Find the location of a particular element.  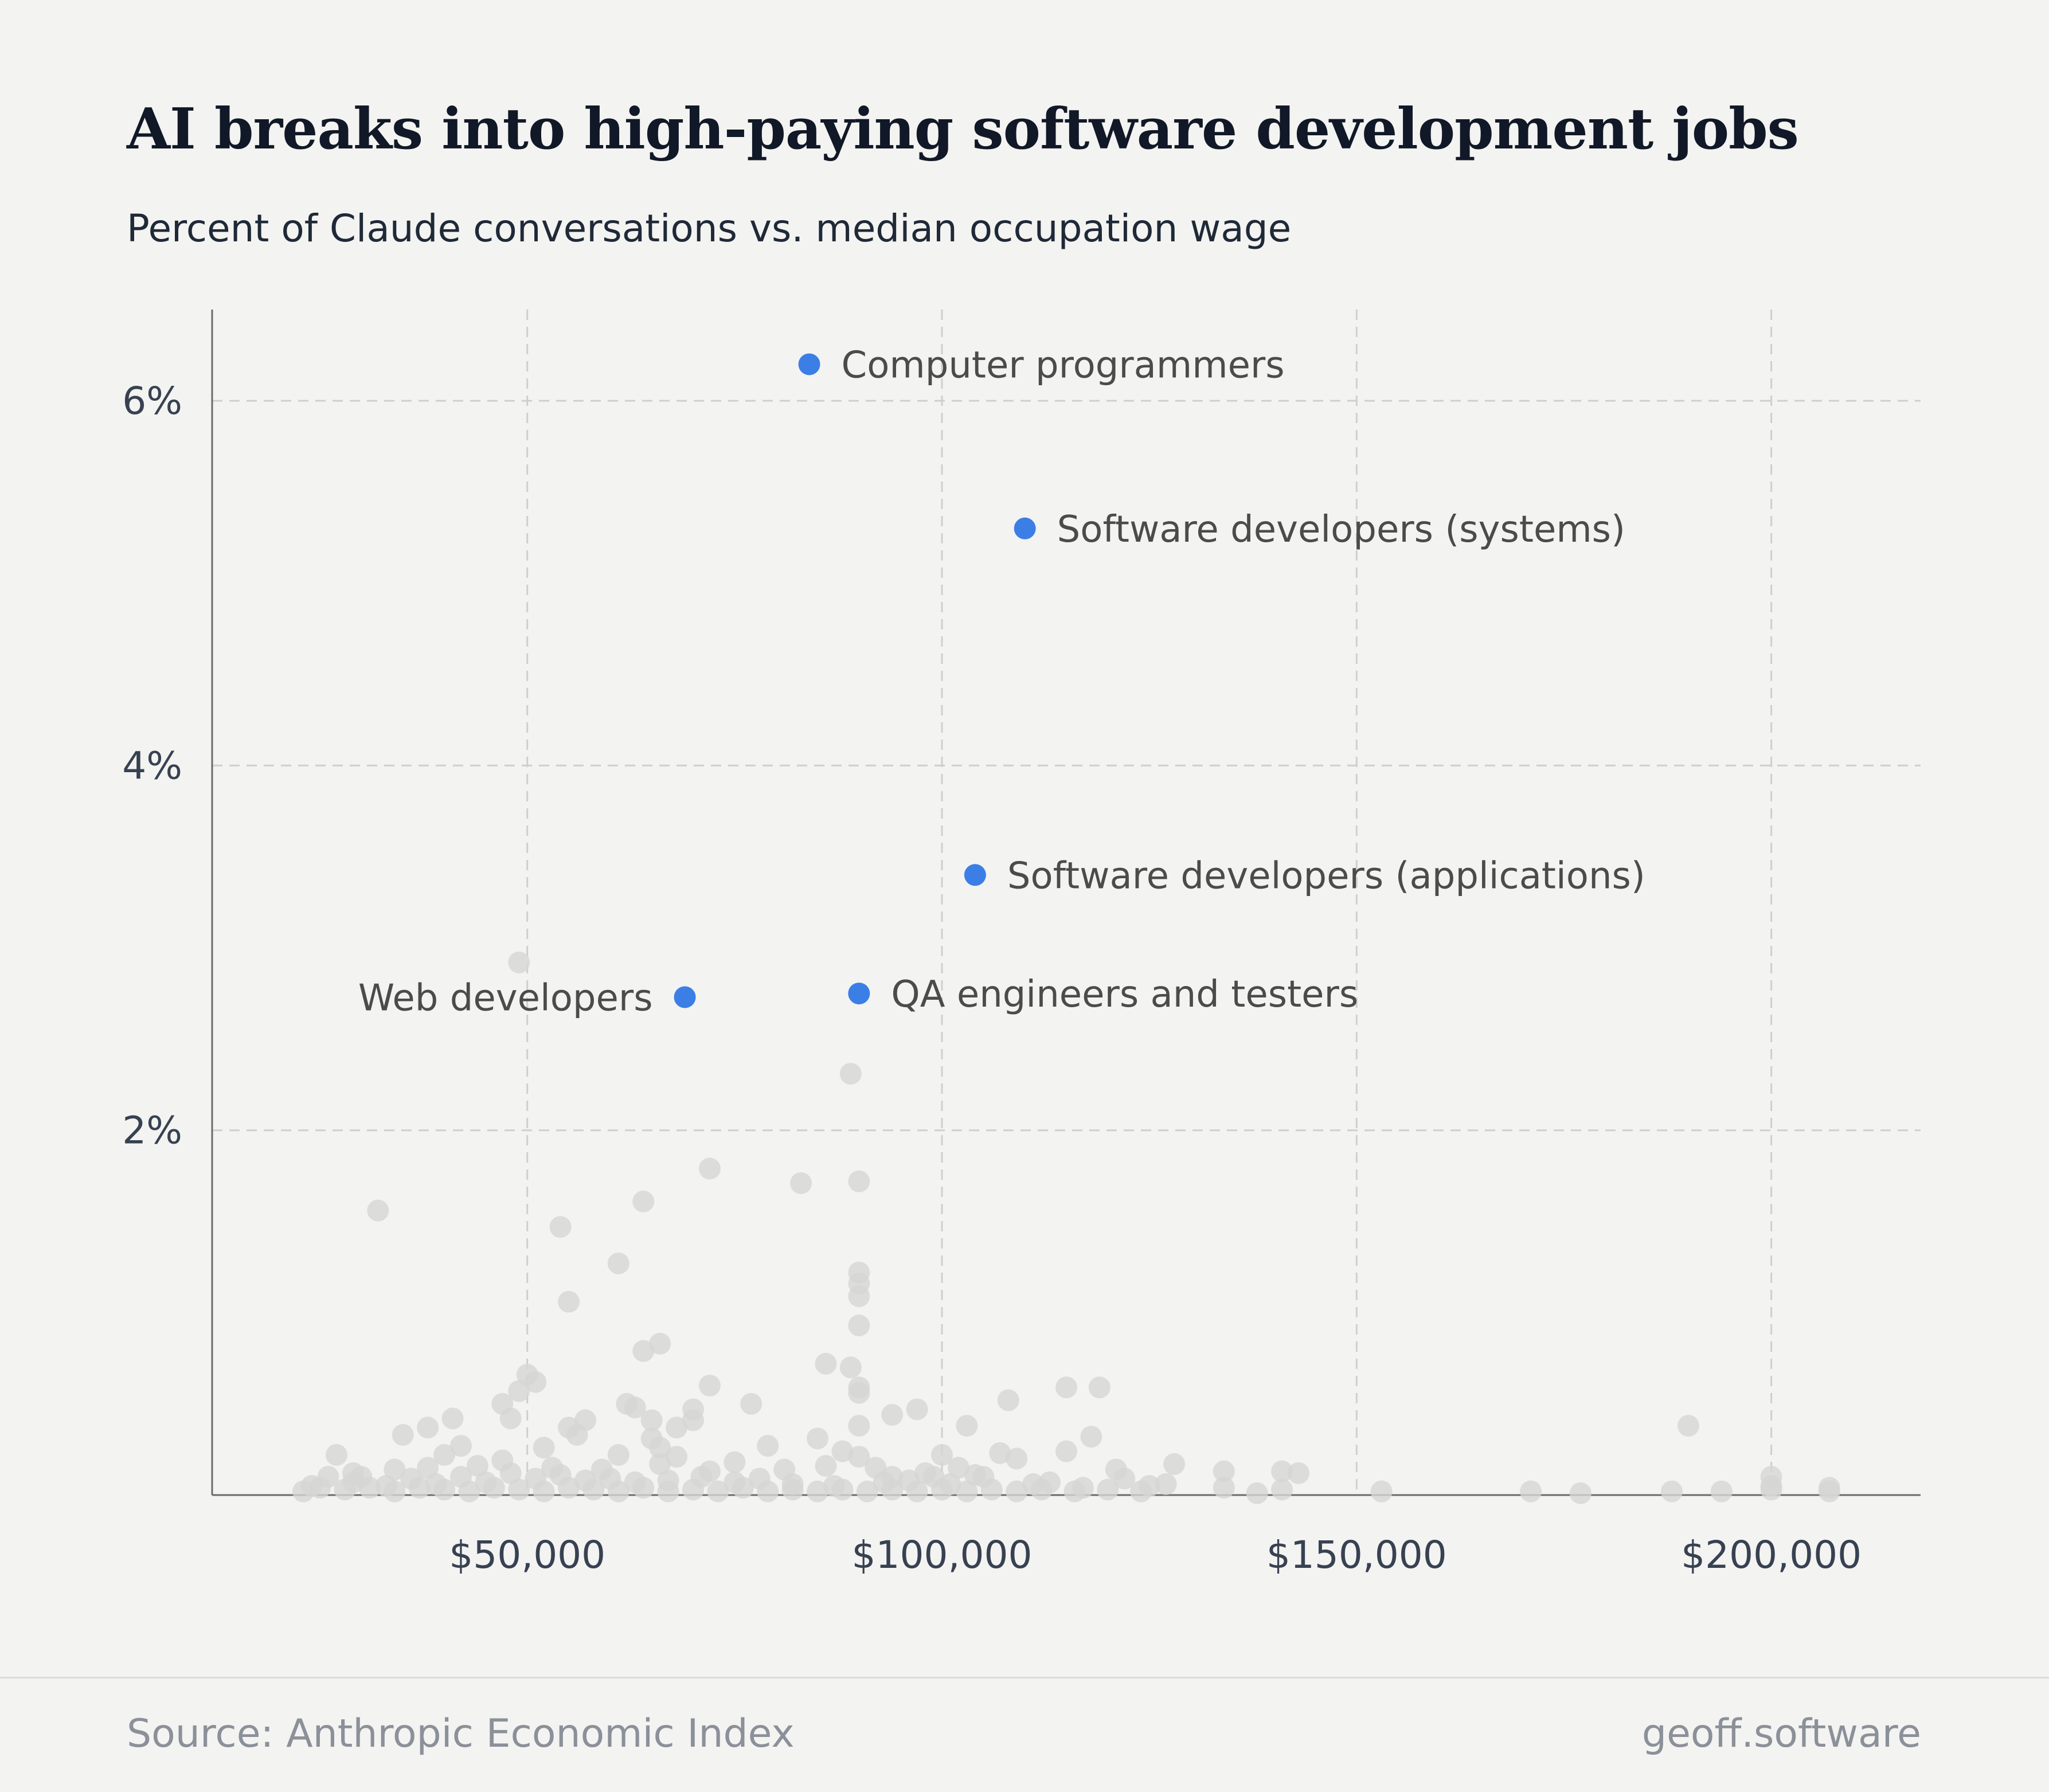

x-tick-label: $150,000 is located at coordinates (1357, 1555).